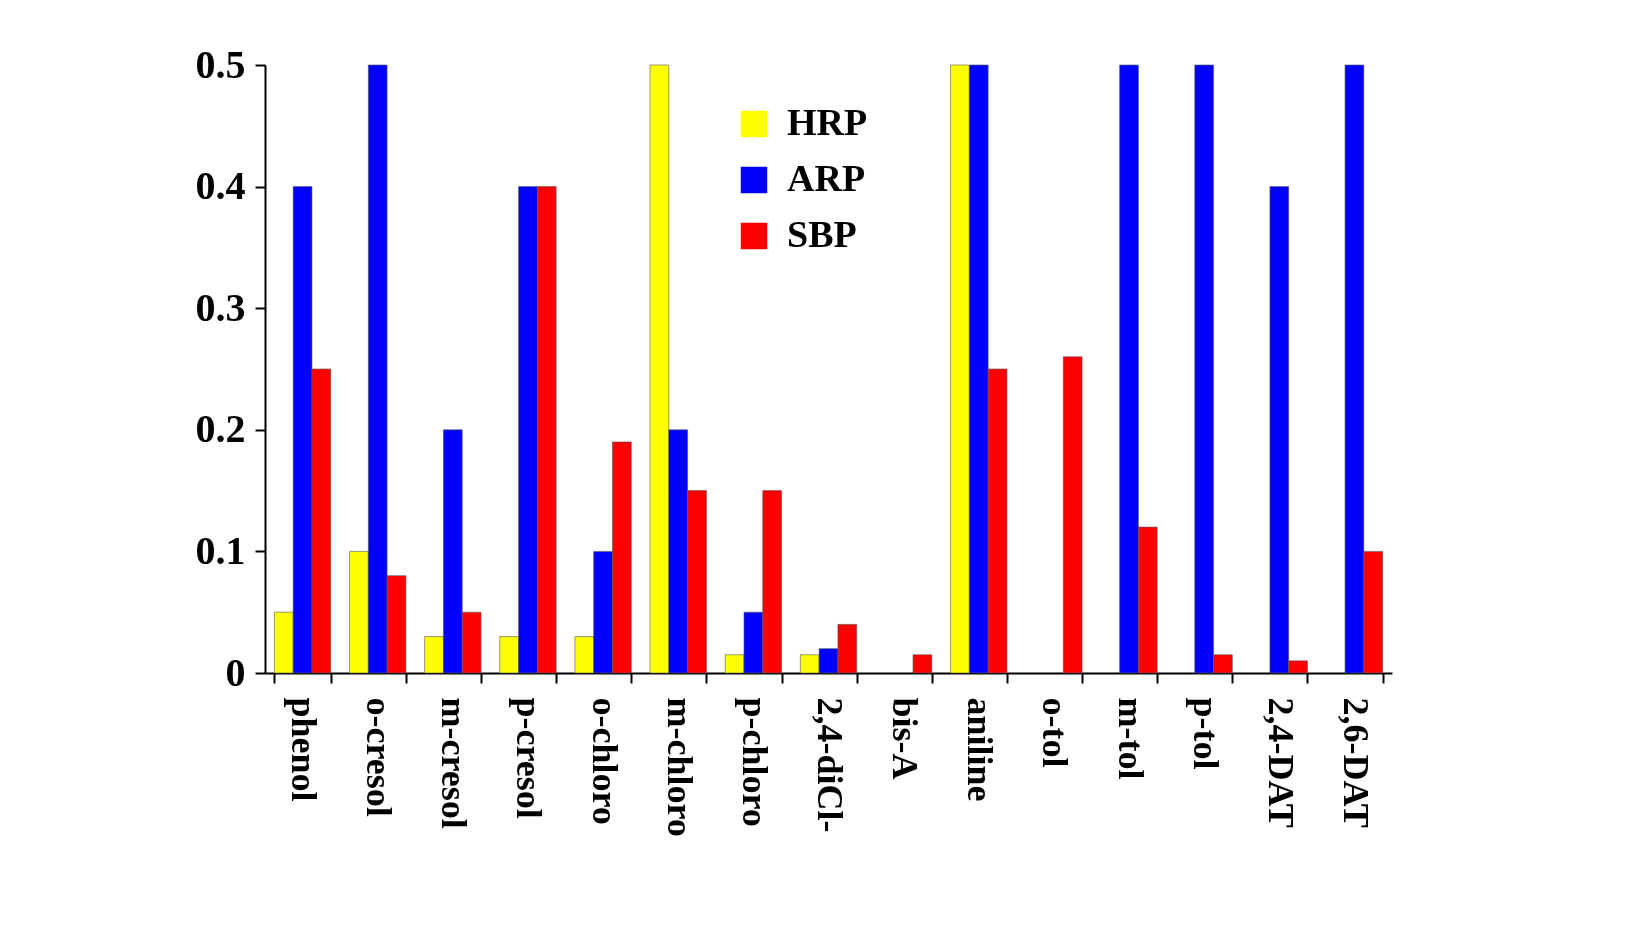 The height and width of the screenshot is (927, 1627). Describe the element at coordinates (1055, 732) in the screenshot. I see `x-tick-label: o-tol` at that location.